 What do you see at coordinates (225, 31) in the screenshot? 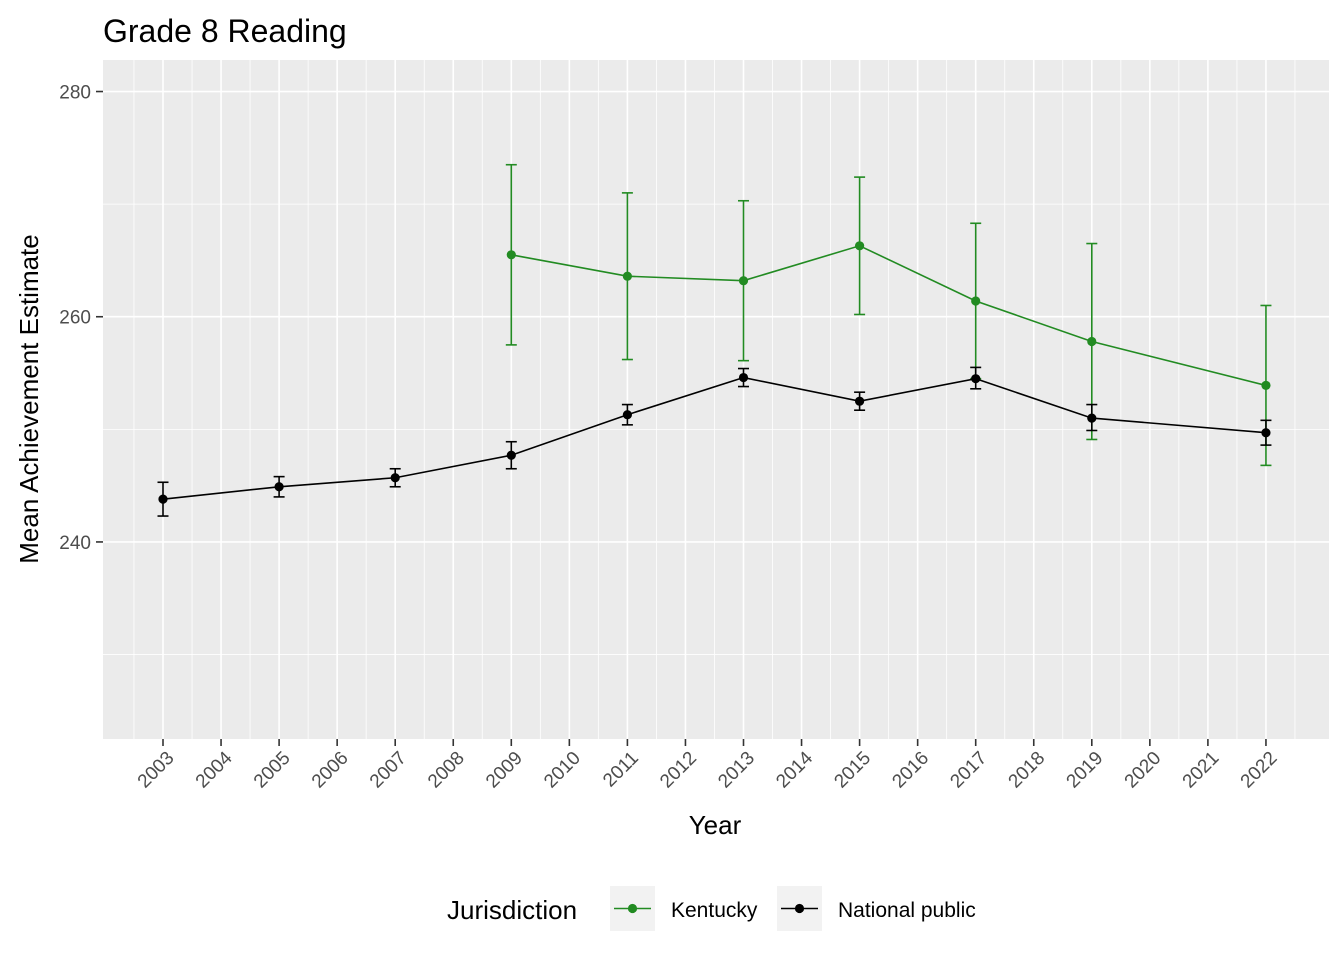
I see `chart-title: Grade 8 Reading` at bounding box center [225, 31].